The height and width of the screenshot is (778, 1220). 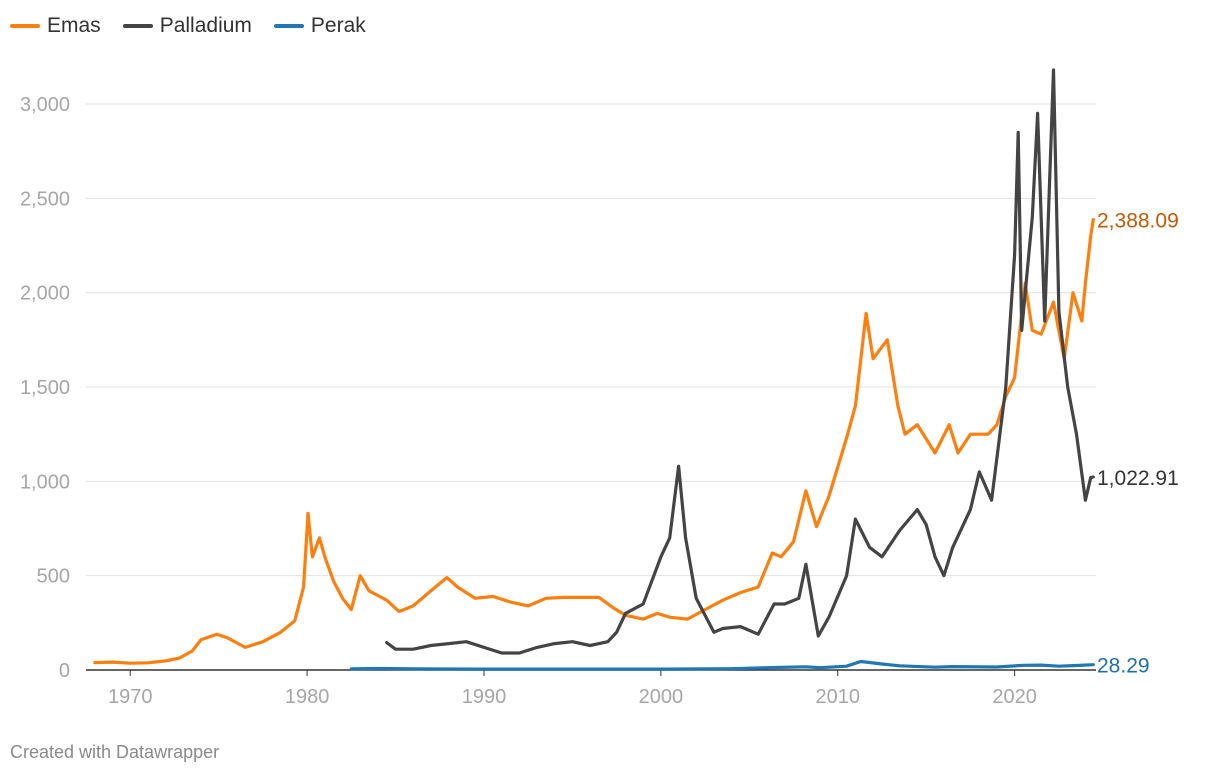 I want to click on legend-label-perak: Perak, so click(x=338, y=25).